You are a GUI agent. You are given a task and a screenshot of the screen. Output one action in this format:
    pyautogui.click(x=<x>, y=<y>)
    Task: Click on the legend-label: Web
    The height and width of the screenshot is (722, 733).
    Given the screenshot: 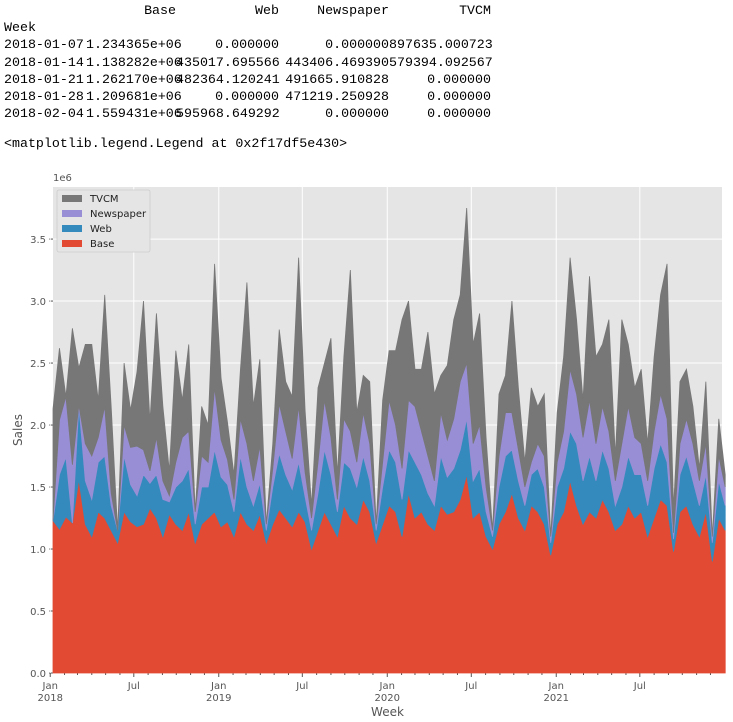 What is the action you would take?
    pyautogui.click(x=101, y=229)
    